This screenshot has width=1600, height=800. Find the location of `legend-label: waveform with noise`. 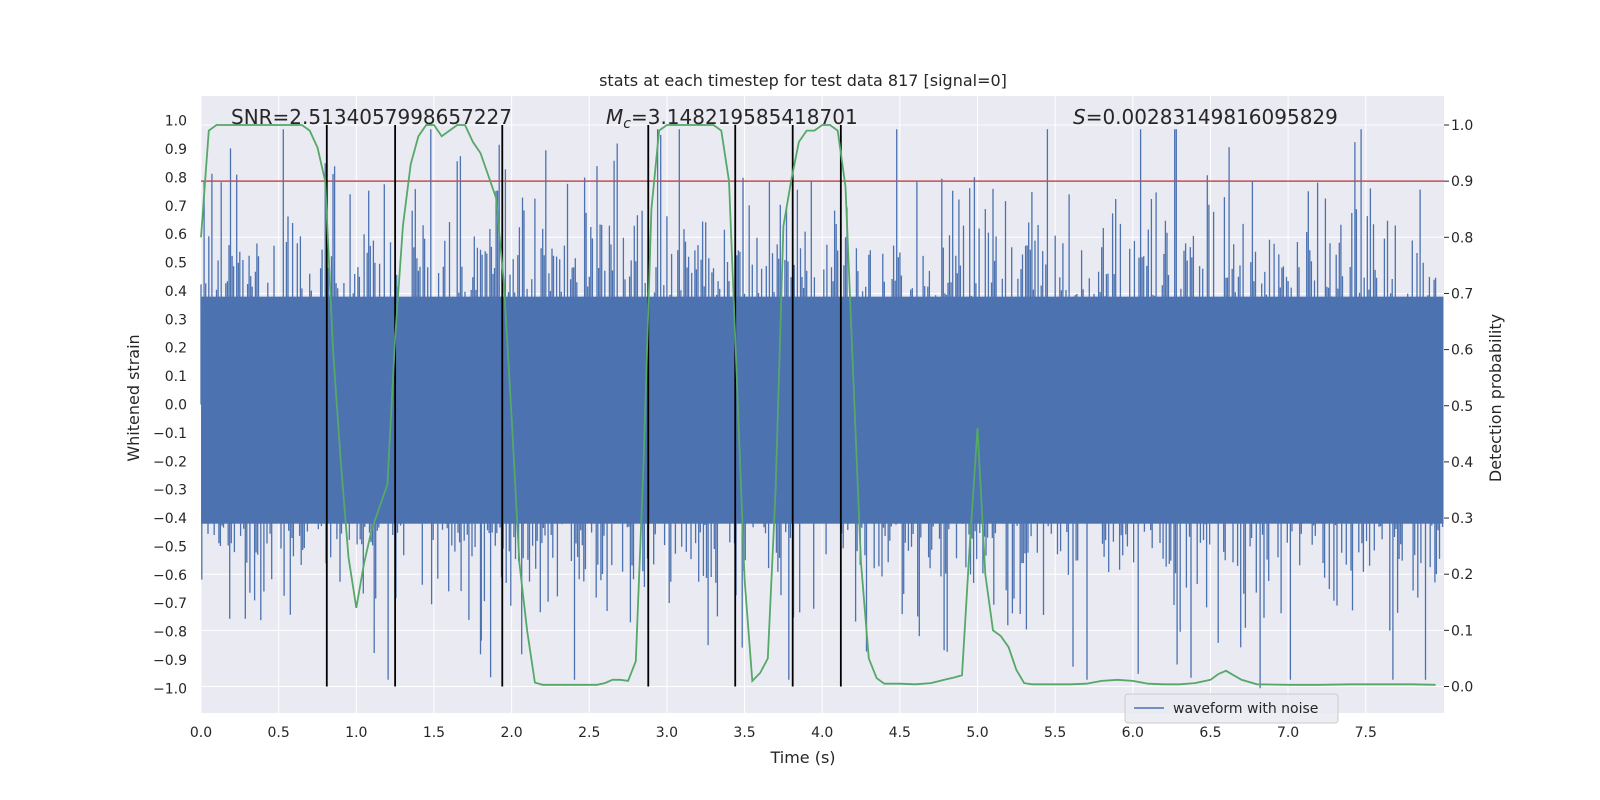

legend-label: waveform with noise is located at coordinates (1245, 709).